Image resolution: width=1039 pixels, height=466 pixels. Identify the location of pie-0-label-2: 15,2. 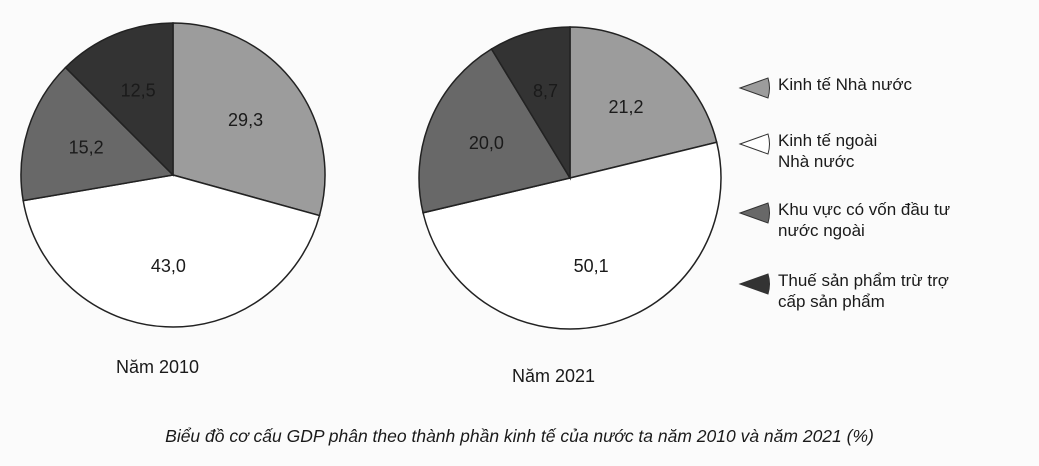
(86, 147).